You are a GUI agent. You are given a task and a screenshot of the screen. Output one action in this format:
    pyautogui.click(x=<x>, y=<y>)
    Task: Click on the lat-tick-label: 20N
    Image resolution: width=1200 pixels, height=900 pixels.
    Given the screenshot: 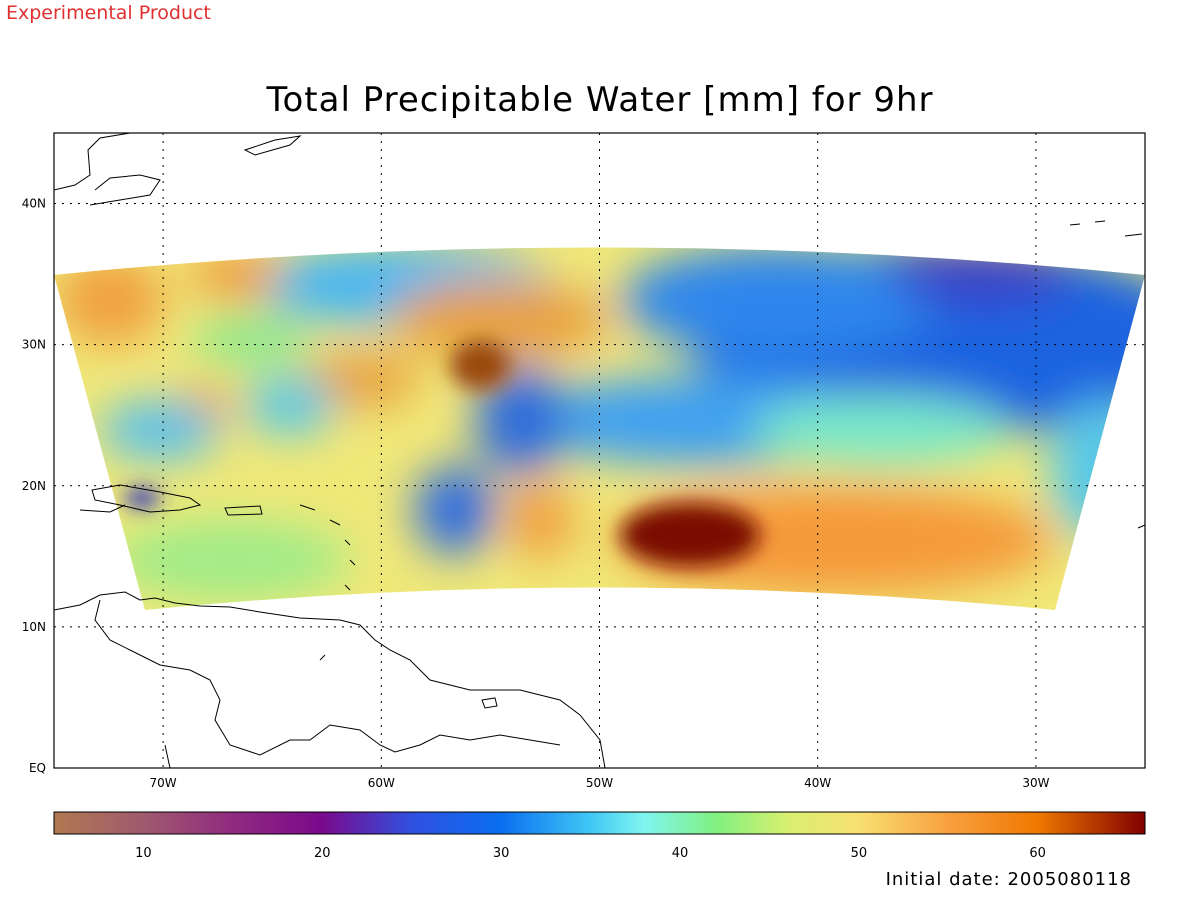 What is the action you would take?
    pyautogui.click(x=34, y=486)
    